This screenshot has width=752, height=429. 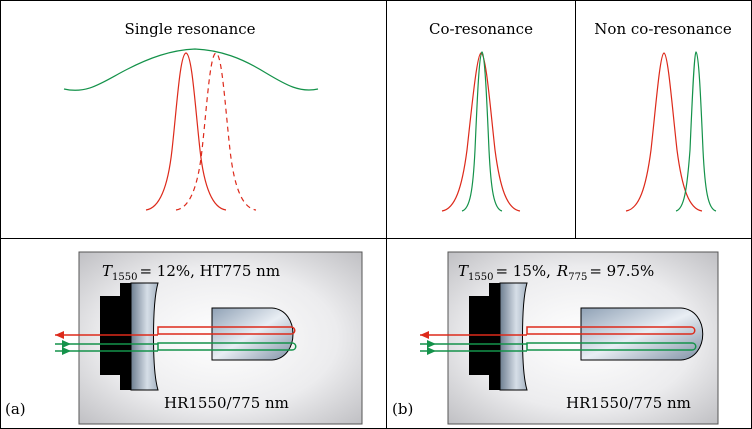 What do you see at coordinates (611, 346) in the screenshot?
I see `green-intracavity-loop-b` at bounding box center [611, 346].